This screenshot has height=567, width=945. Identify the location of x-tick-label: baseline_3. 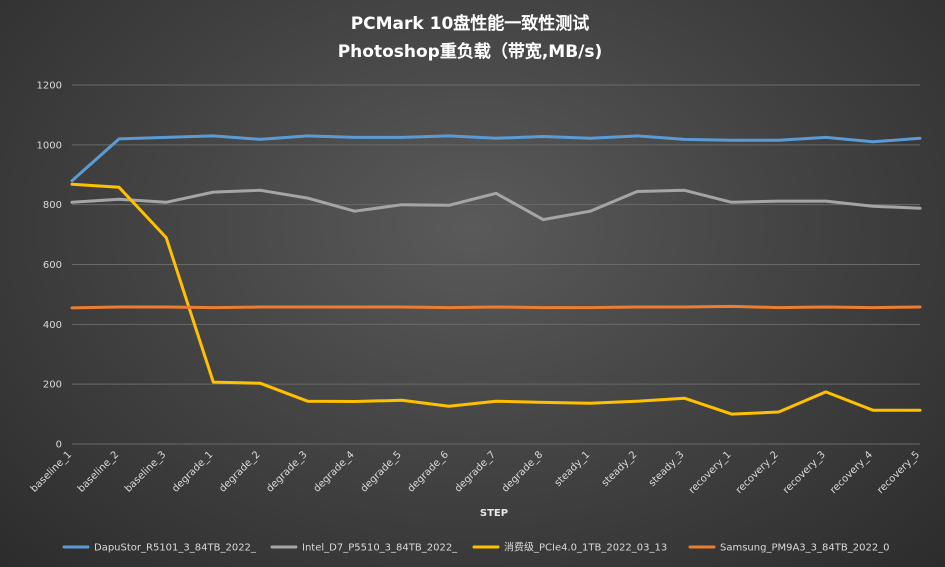
(145, 471).